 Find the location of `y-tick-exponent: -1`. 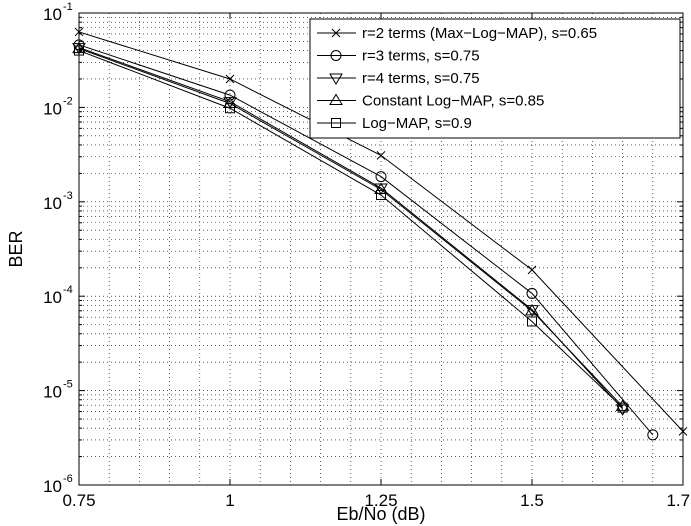

y-tick-exponent: -1 is located at coordinates (68, 7).